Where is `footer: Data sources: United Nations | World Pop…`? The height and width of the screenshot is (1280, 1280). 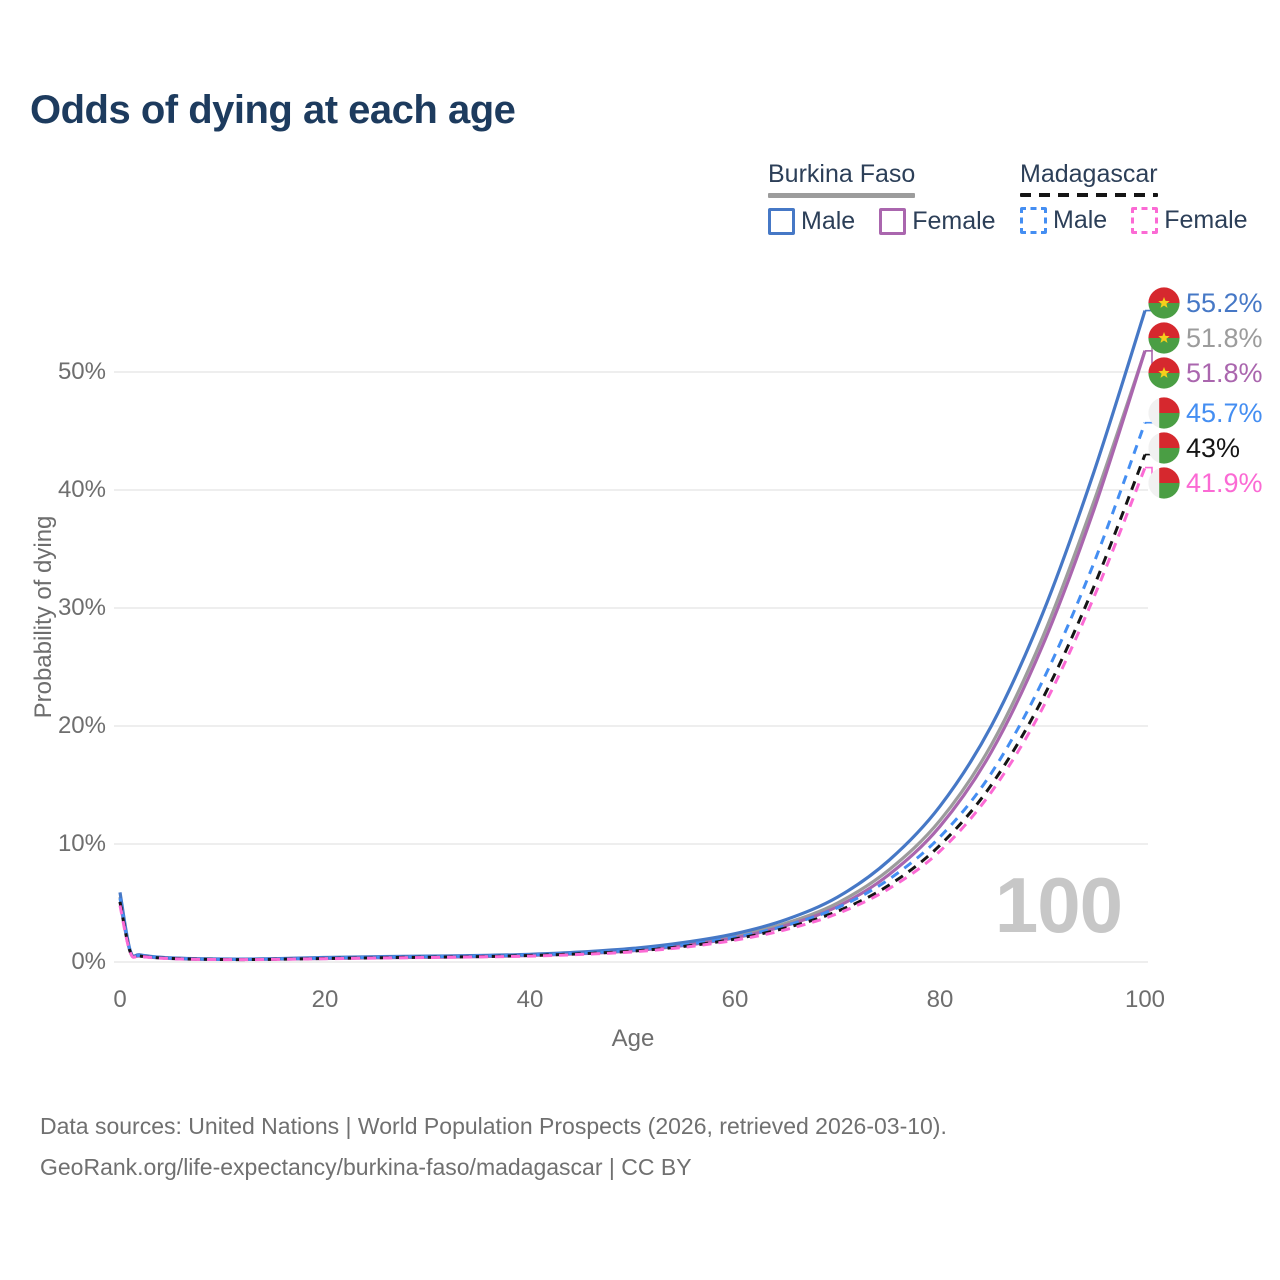 footer: Data sources: United Nations | World Pop… is located at coordinates (493, 1147).